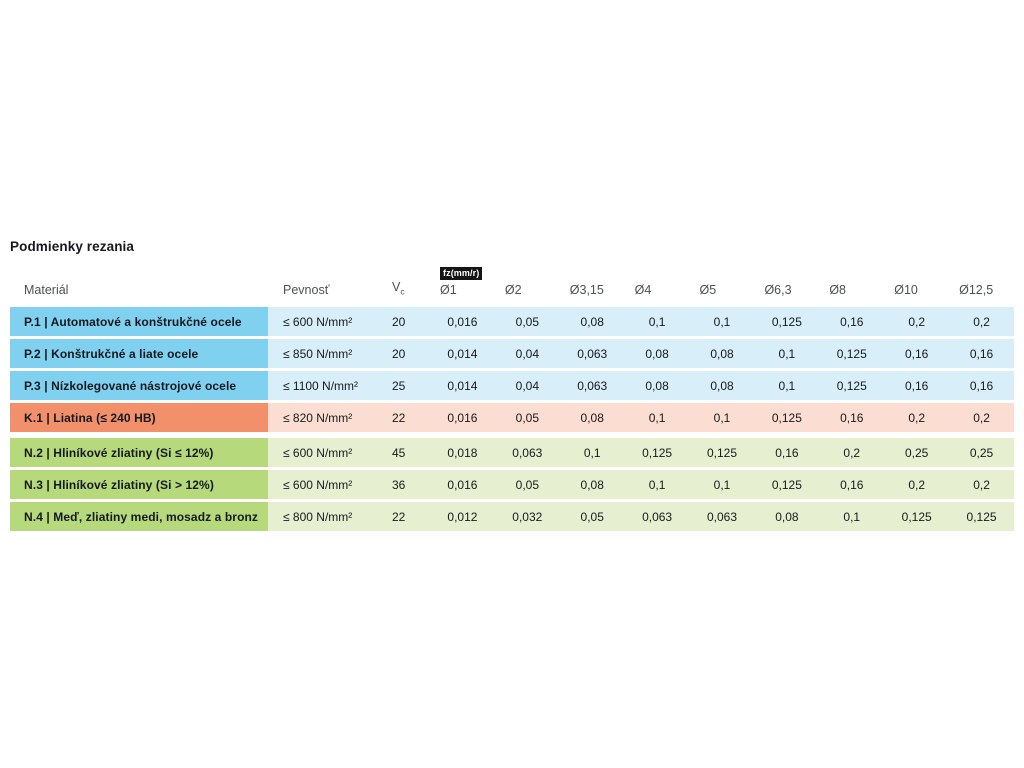 Image resolution: width=1024 pixels, height=768 pixels. Describe the element at coordinates (405, 485) in the screenshot. I see `vc-cell: 36` at that location.